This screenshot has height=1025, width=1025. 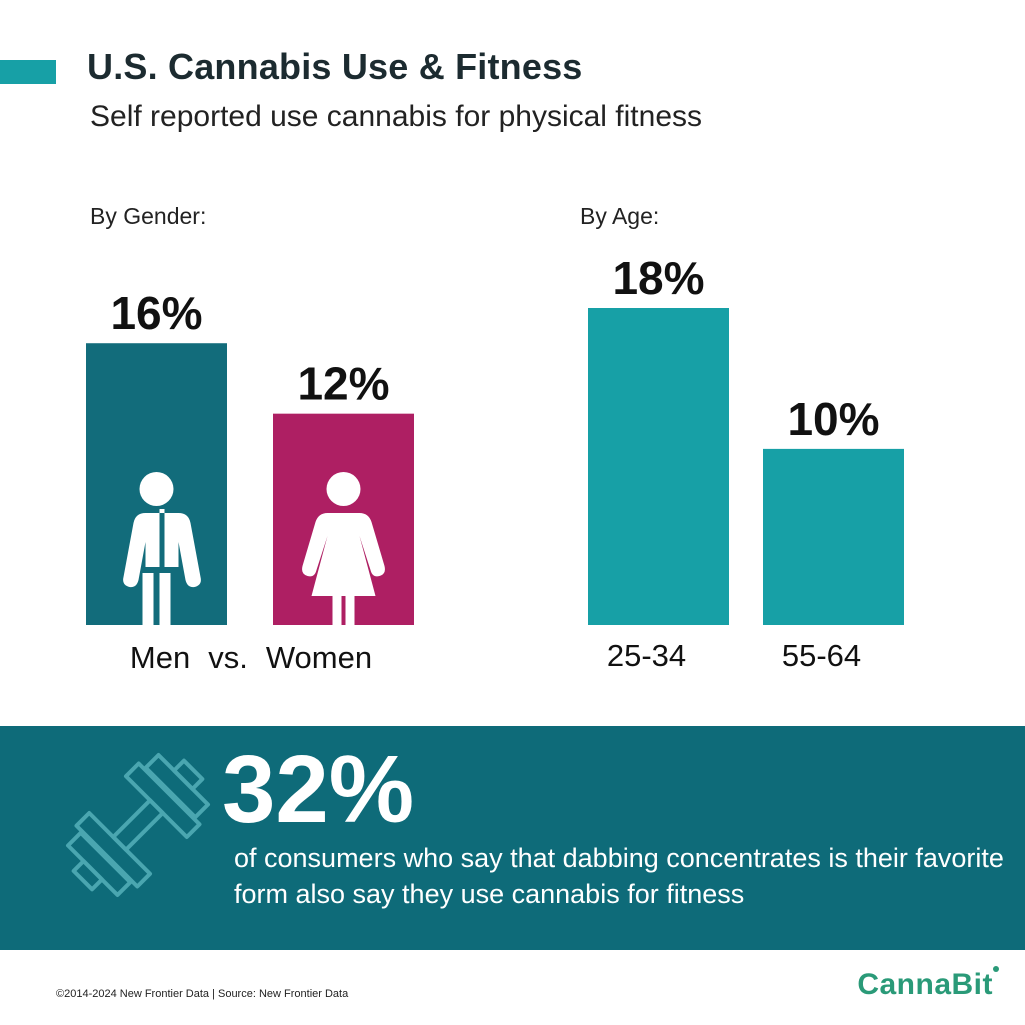 I want to click on dumbbell-icon, so click(x=138, y=825).